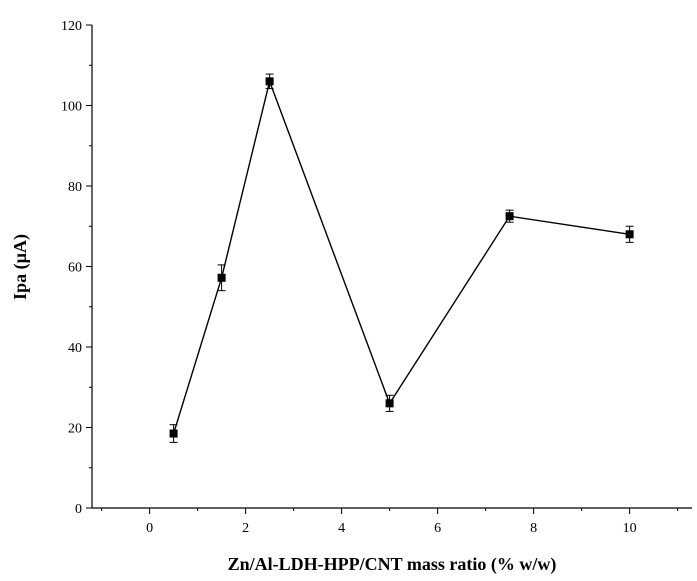  Describe the element at coordinates (20, 267) in the screenshot. I see `y-axis-title: Ipa (µA)` at that location.